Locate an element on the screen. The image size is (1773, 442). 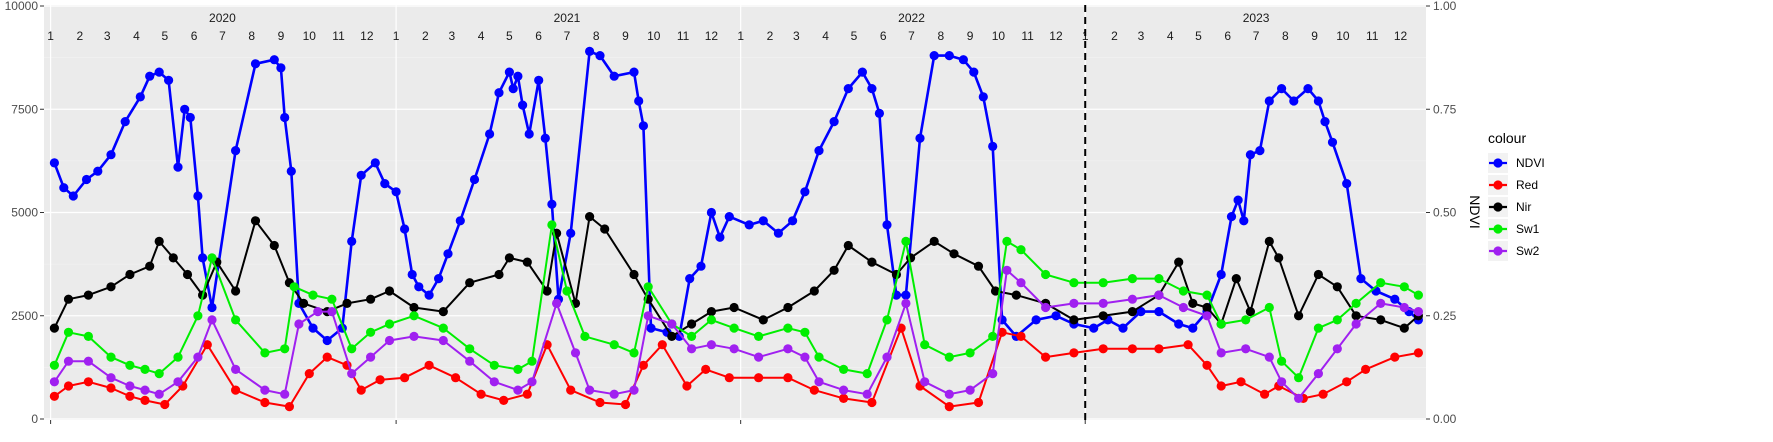
year-strip: 2020 2021 2022 2023 is located at coordinates (739, 18).